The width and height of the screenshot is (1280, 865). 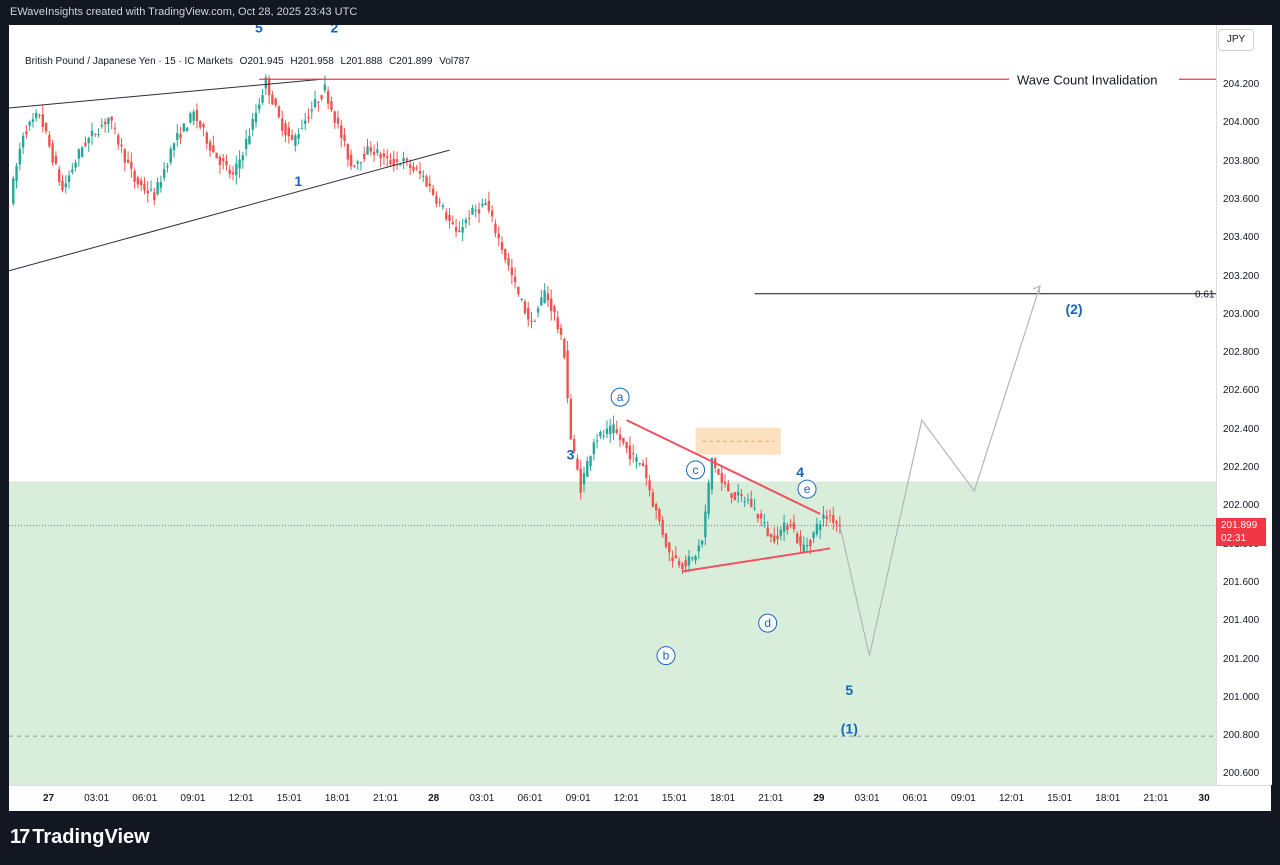 What do you see at coordinates (1036, 290) in the screenshot?
I see `projection-arrowhead` at bounding box center [1036, 290].